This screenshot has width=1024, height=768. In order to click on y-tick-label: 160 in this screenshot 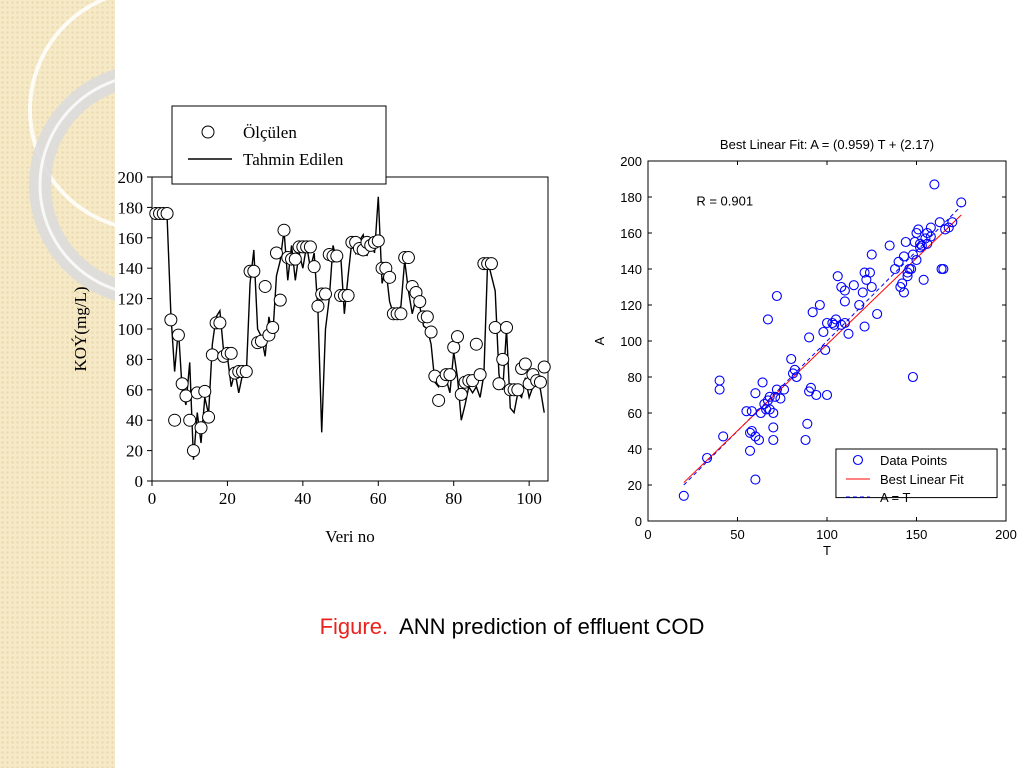, I will do `click(631, 233)`.